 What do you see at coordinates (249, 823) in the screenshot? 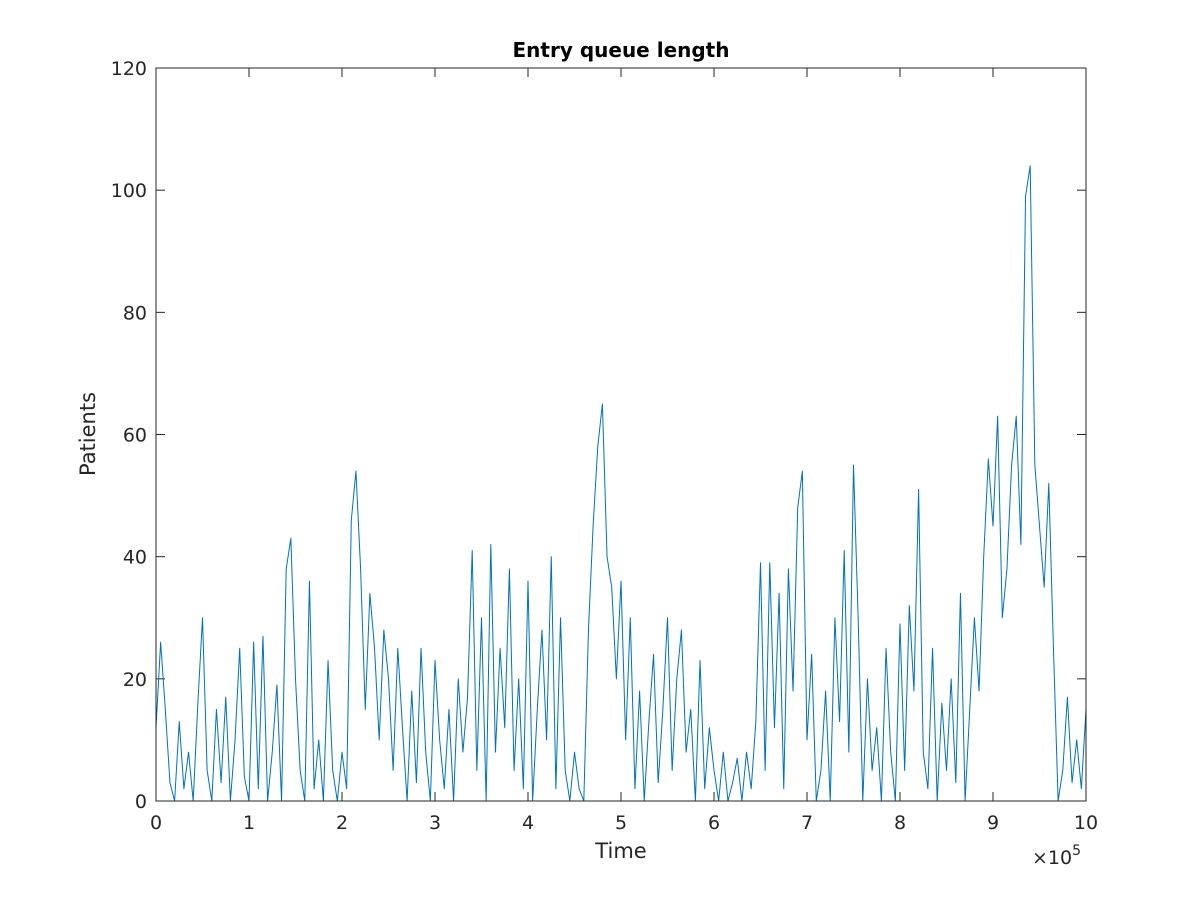
I see `x-tick-label: 1` at bounding box center [249, 823].